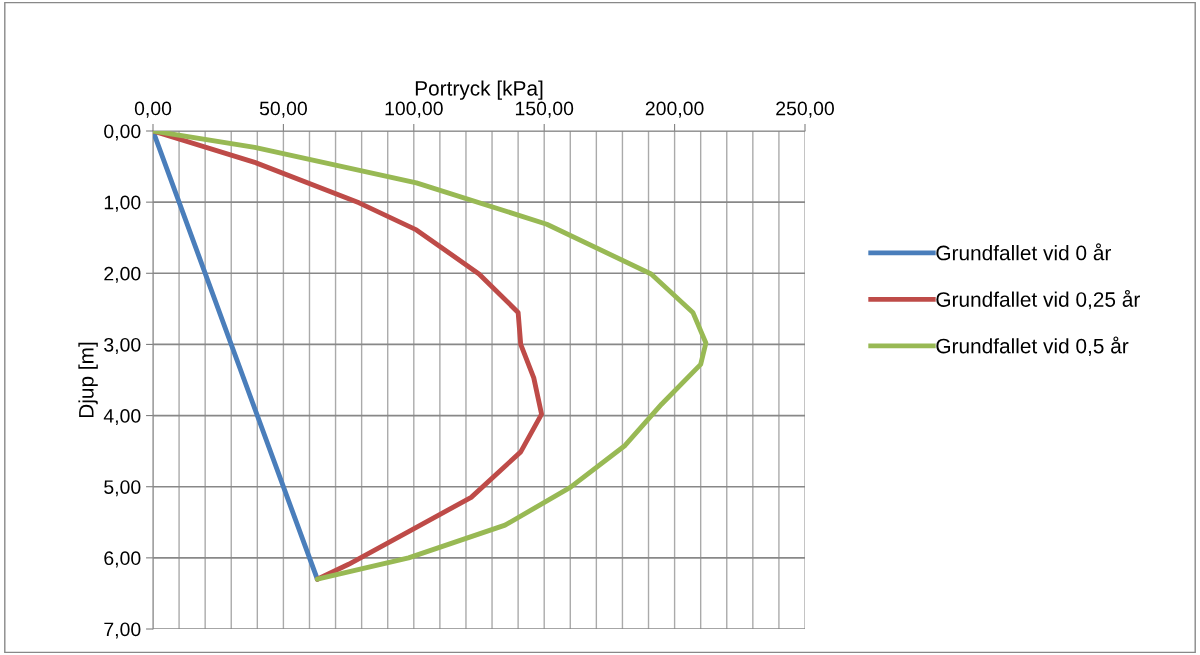 The height and width of the screenshot is (655, 1200). I want to click on y-tick-label: 3,00, so click(122, 345).